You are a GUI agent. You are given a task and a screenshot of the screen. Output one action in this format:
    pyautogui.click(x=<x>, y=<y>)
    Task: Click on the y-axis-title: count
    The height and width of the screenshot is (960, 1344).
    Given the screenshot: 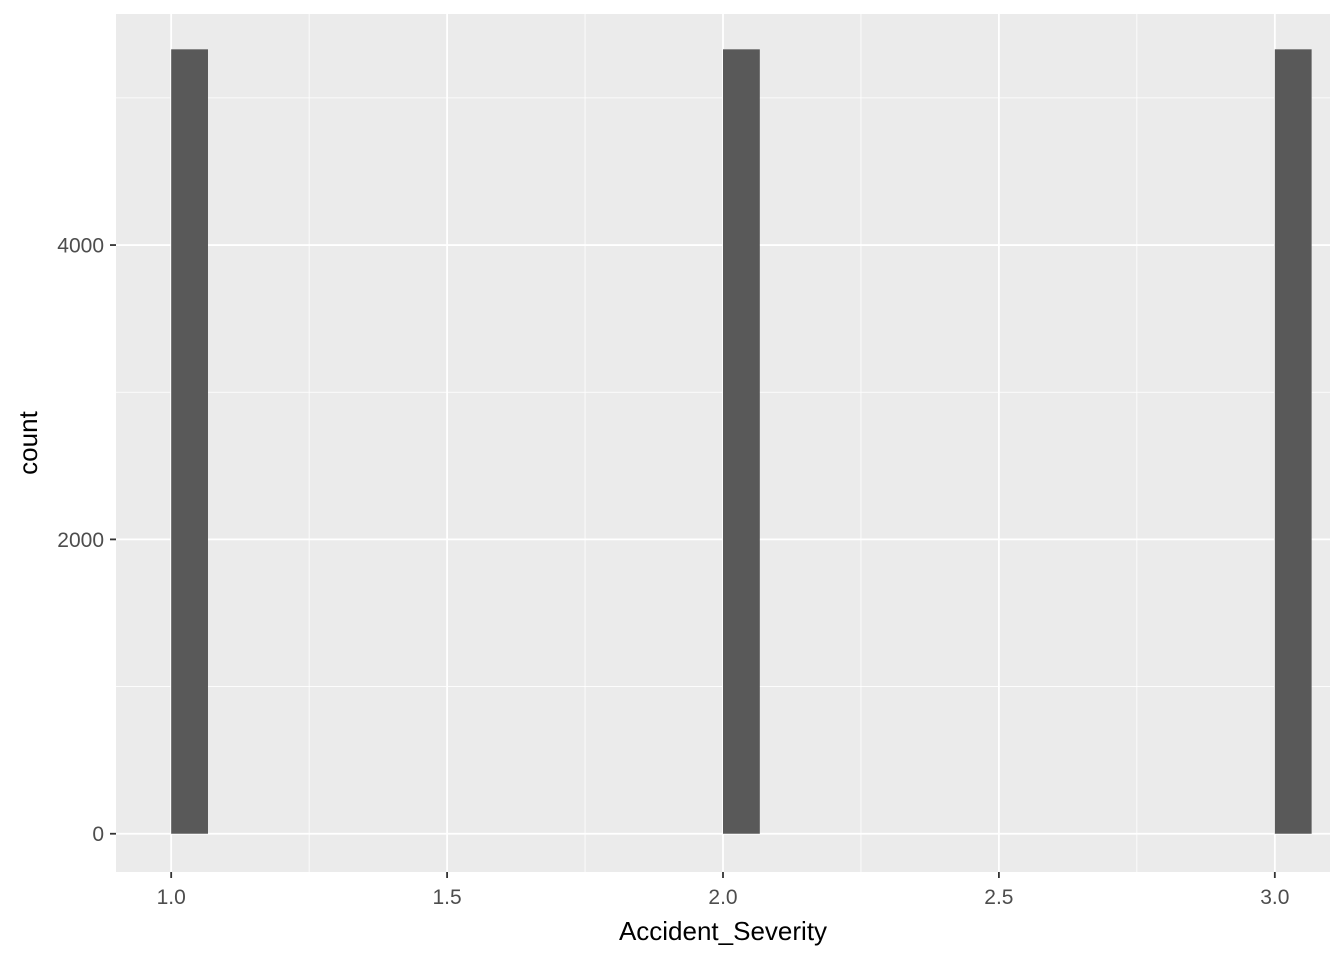 What is the action you would take?
    pyautogui.click(x=28, y=442)
    